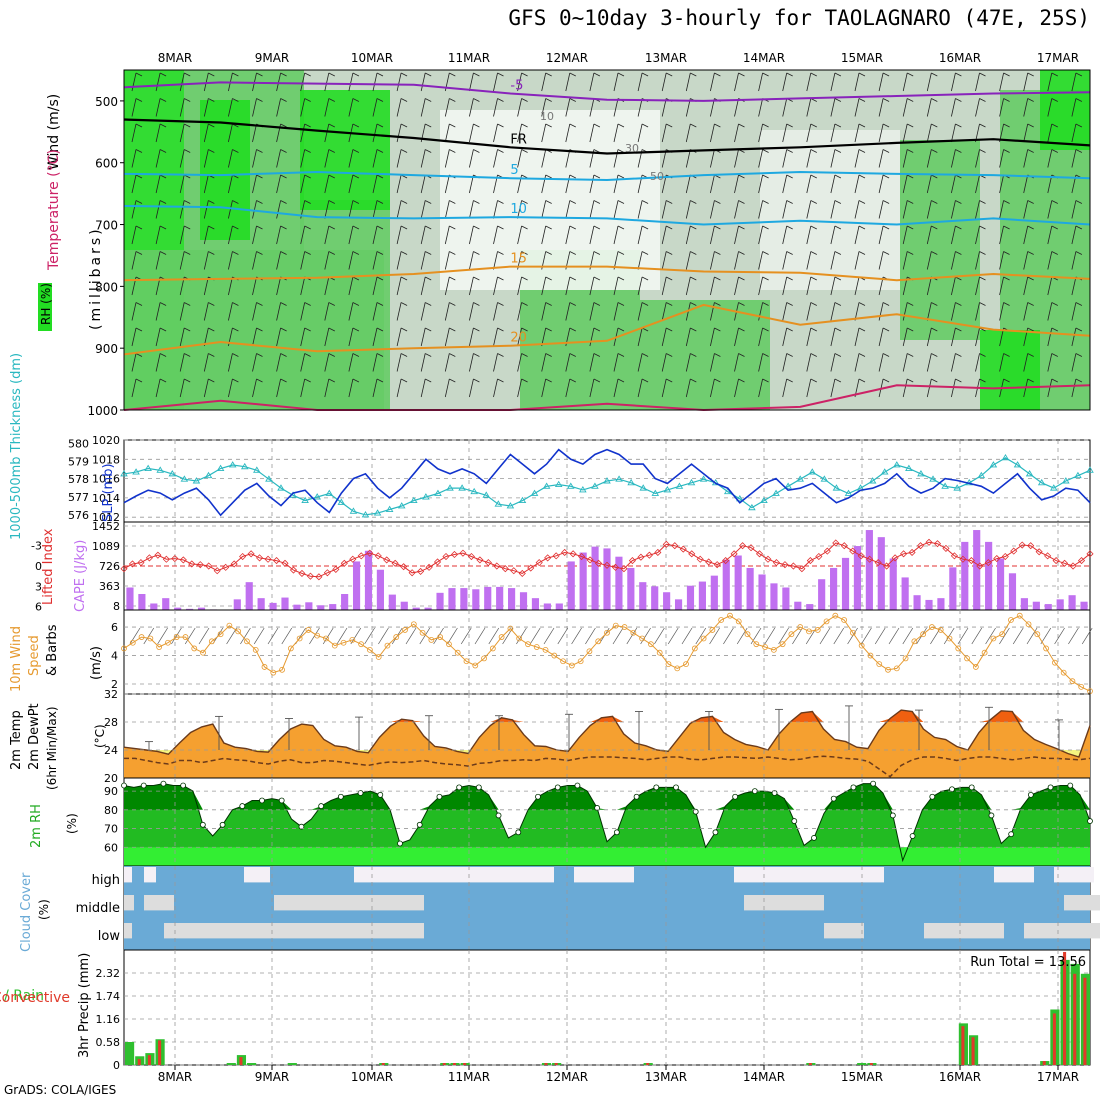  I want to click on temperature-line, so click(607, 733).